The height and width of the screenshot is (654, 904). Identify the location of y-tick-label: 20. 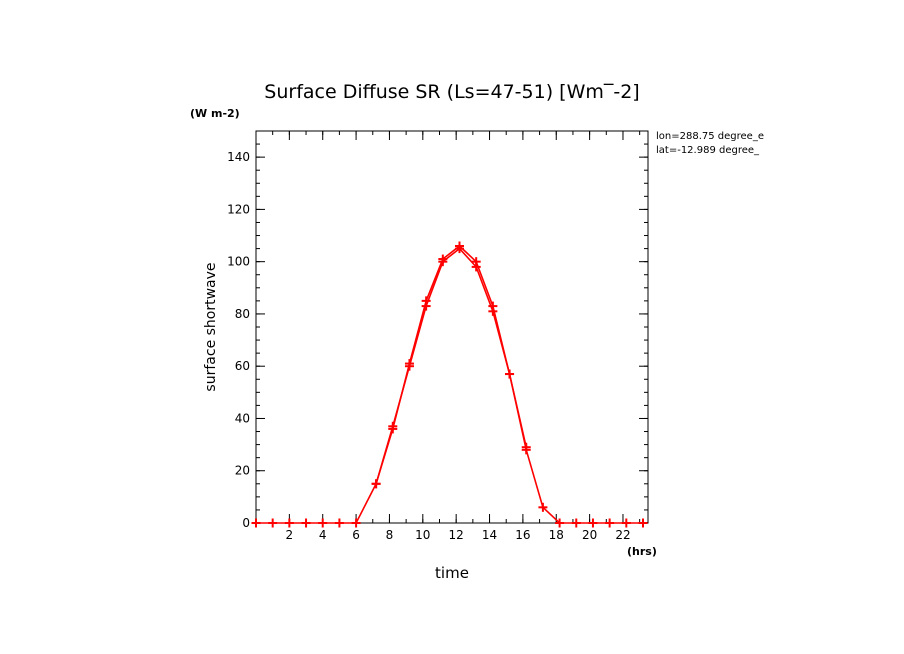
(242, 471).